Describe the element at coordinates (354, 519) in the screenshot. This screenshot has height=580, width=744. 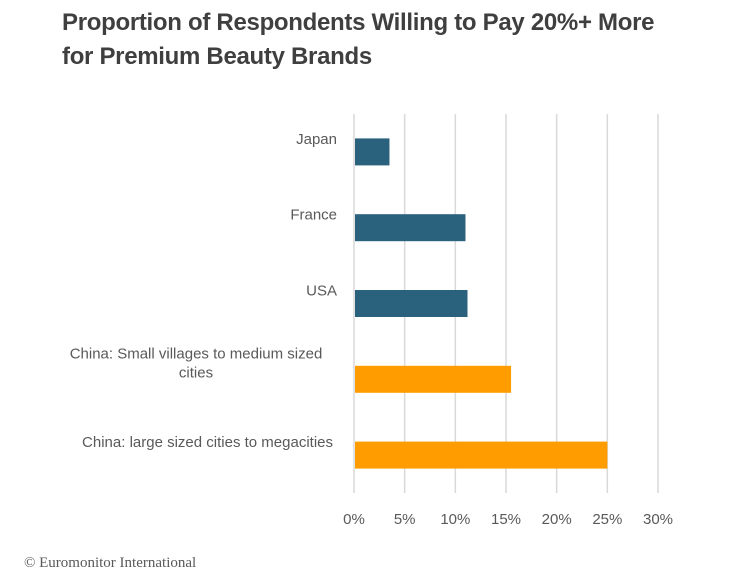
I see `x-tick-label: 0%` at that location.